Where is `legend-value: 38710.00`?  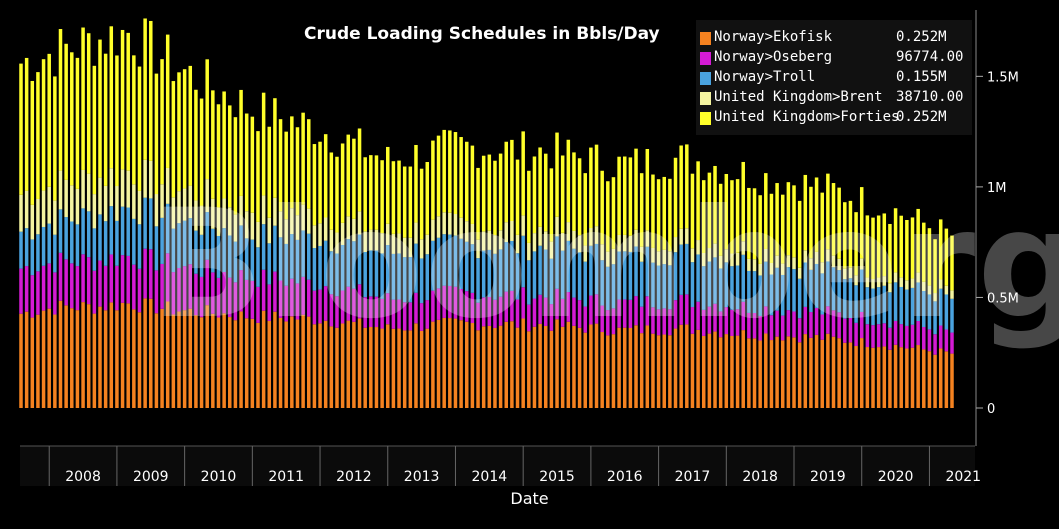
legend-value: 38710.00 is located at coordinates (930, 97).